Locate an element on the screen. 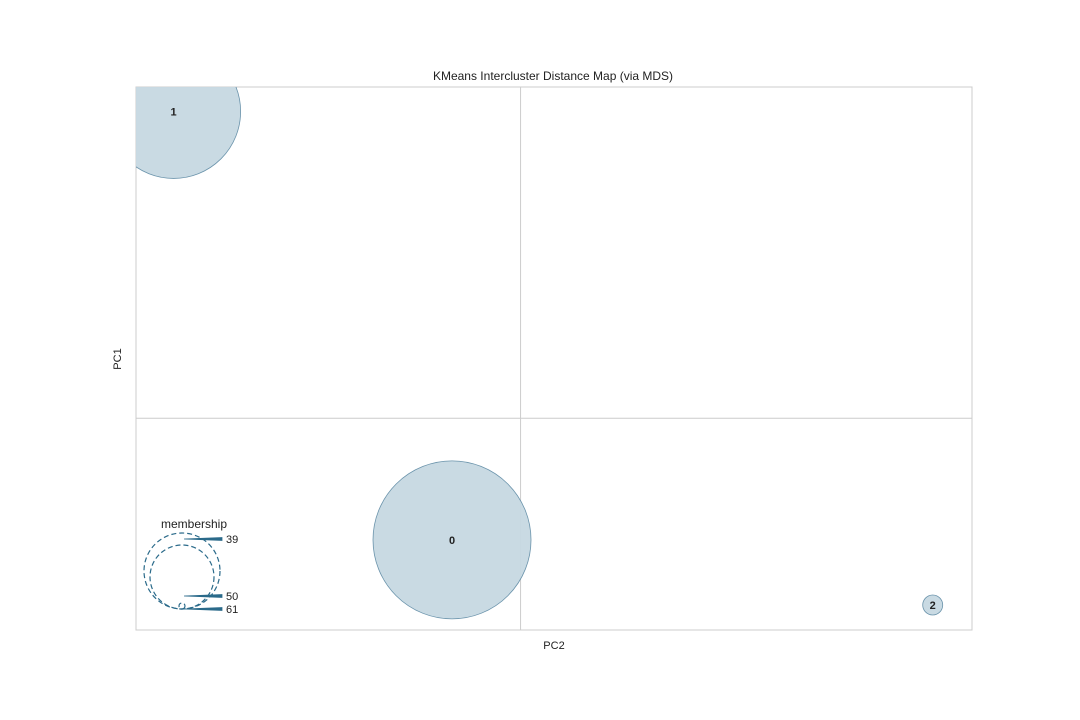 Image resolution: width=1080 pixels, height=720 pixels. legend-size-61-circle is located at coordinates (182, 571).